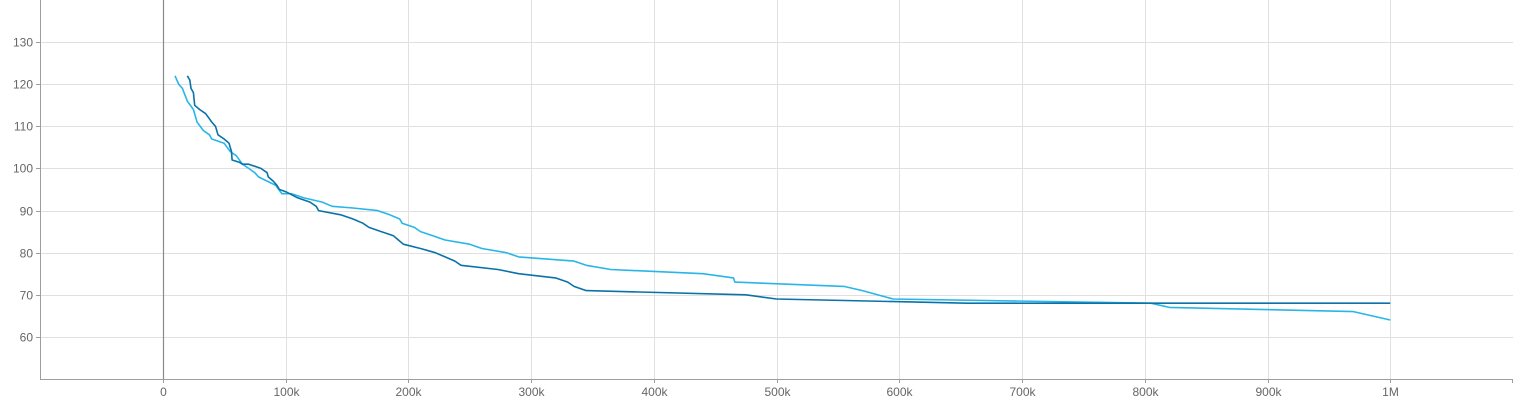 Image resolution: width=1513 pixels, height=400 pixels. Describe the element at coordinates (163, 392) in the screenshot. I see `x-tick-label: 0` at that location.